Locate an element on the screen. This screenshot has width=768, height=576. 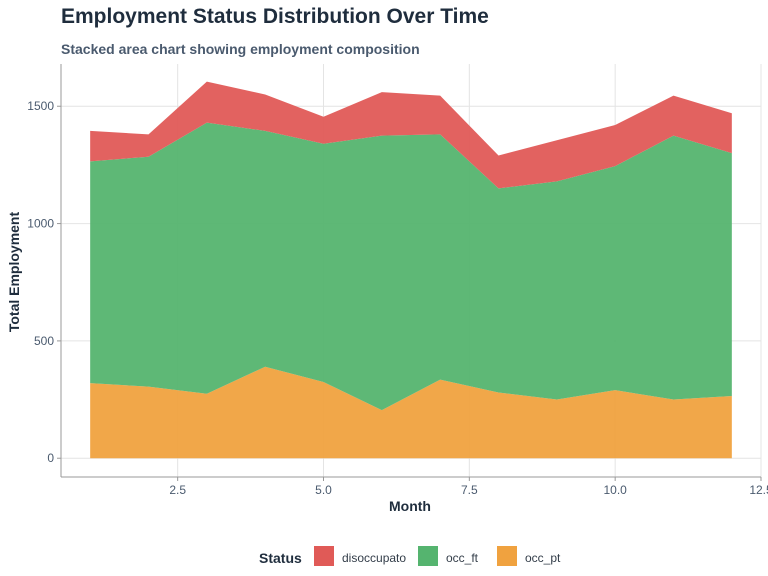
x-tick-label: 2.5 is located at coordinates (177, 490).